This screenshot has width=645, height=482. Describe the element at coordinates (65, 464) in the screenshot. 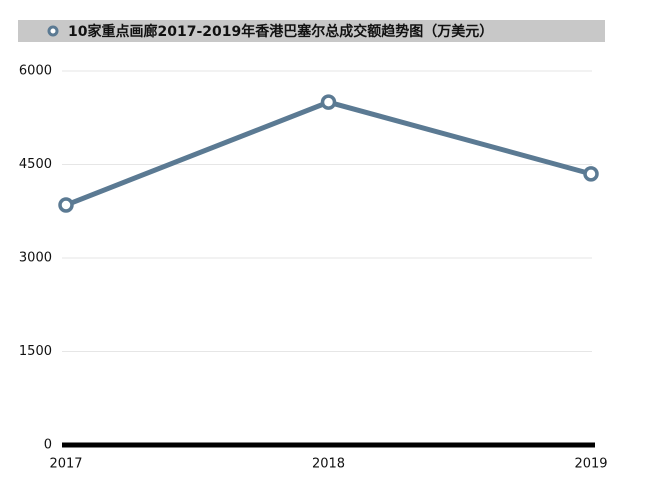

I see `x-tick-label: 2017` at that location.